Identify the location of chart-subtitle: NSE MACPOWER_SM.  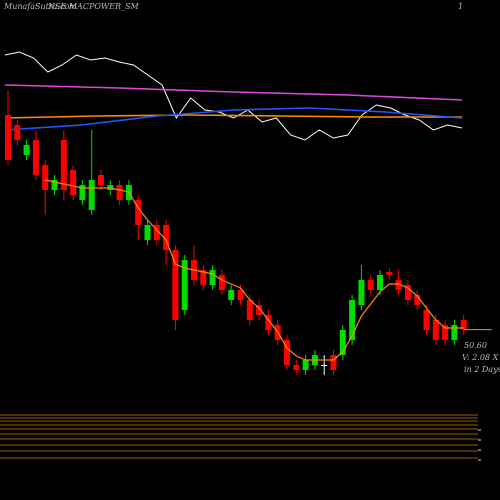
(93, 6).